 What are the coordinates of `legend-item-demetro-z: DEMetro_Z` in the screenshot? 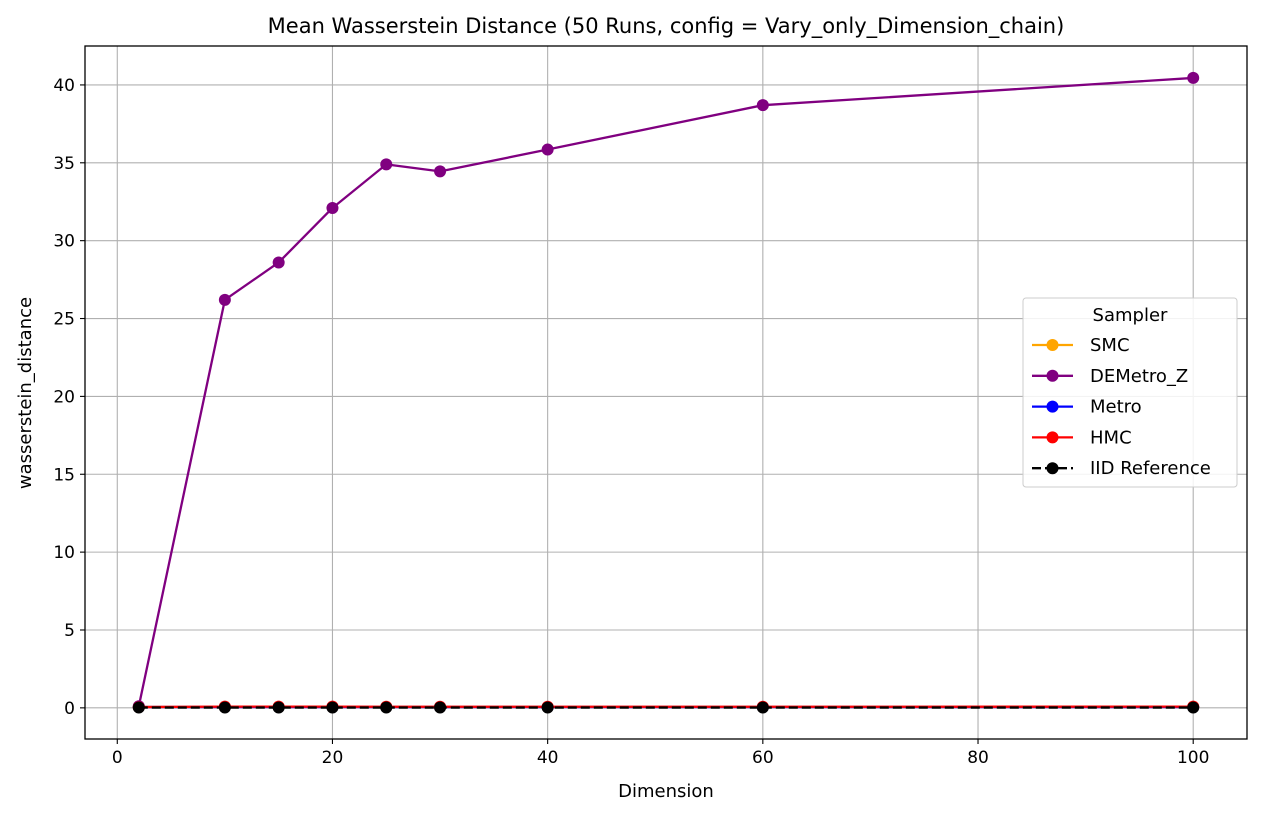 It's located at (1110, 376).